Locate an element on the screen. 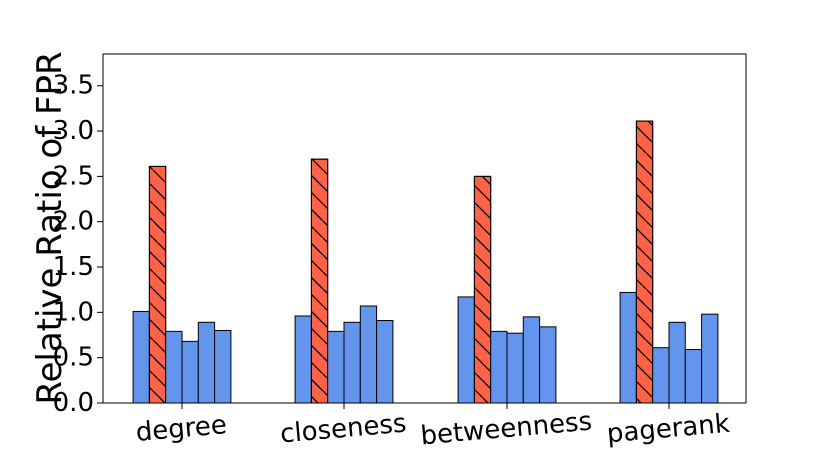 This screenshot has height=453, width=830. y-tick-label: 0.5 is located at coordinates (73, 358).